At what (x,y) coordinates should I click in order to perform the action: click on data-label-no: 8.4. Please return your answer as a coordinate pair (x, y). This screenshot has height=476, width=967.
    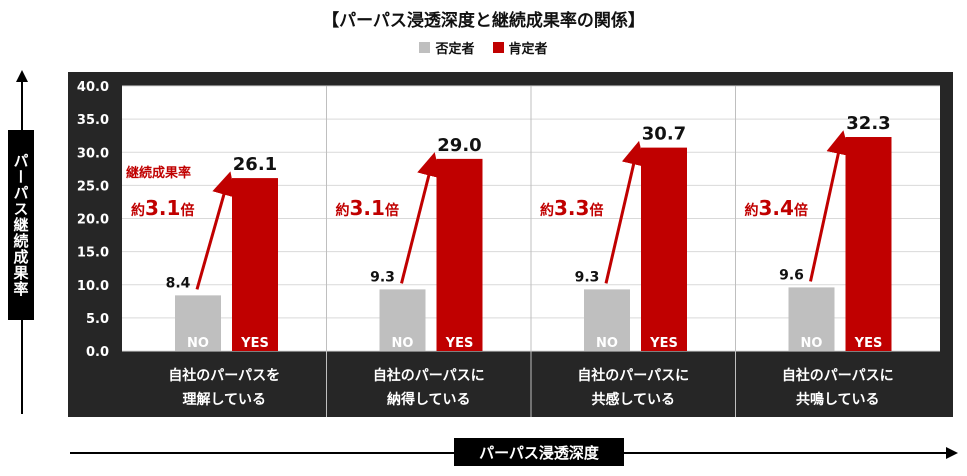
    Looking at the image, I should click on (178, 283).